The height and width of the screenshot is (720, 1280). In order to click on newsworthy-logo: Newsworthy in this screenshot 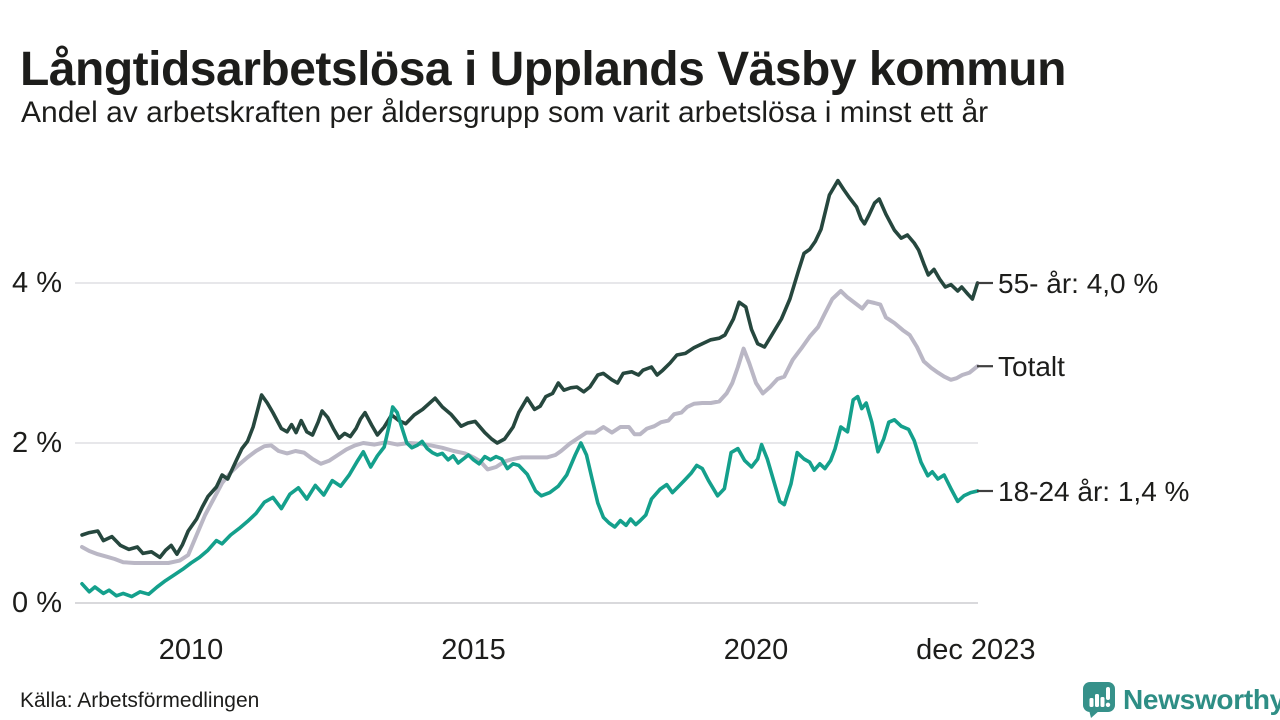, I will do `click(1181, 699)`.